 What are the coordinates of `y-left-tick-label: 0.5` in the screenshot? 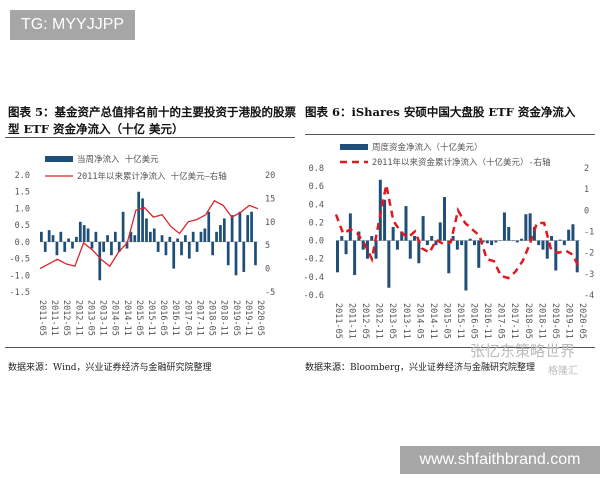 It's located at (22, 226).